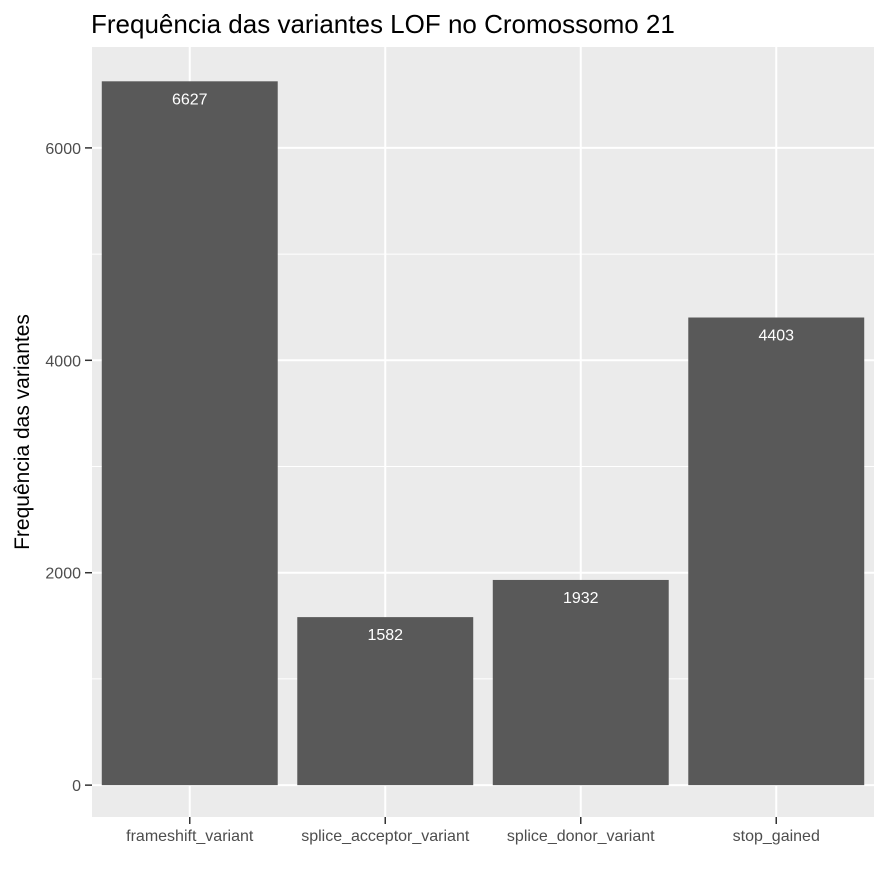 The image size is (885, 885). Describe the element at coordinates (581, 598) in the screenshot. I see `data-label: 1932` at that location.